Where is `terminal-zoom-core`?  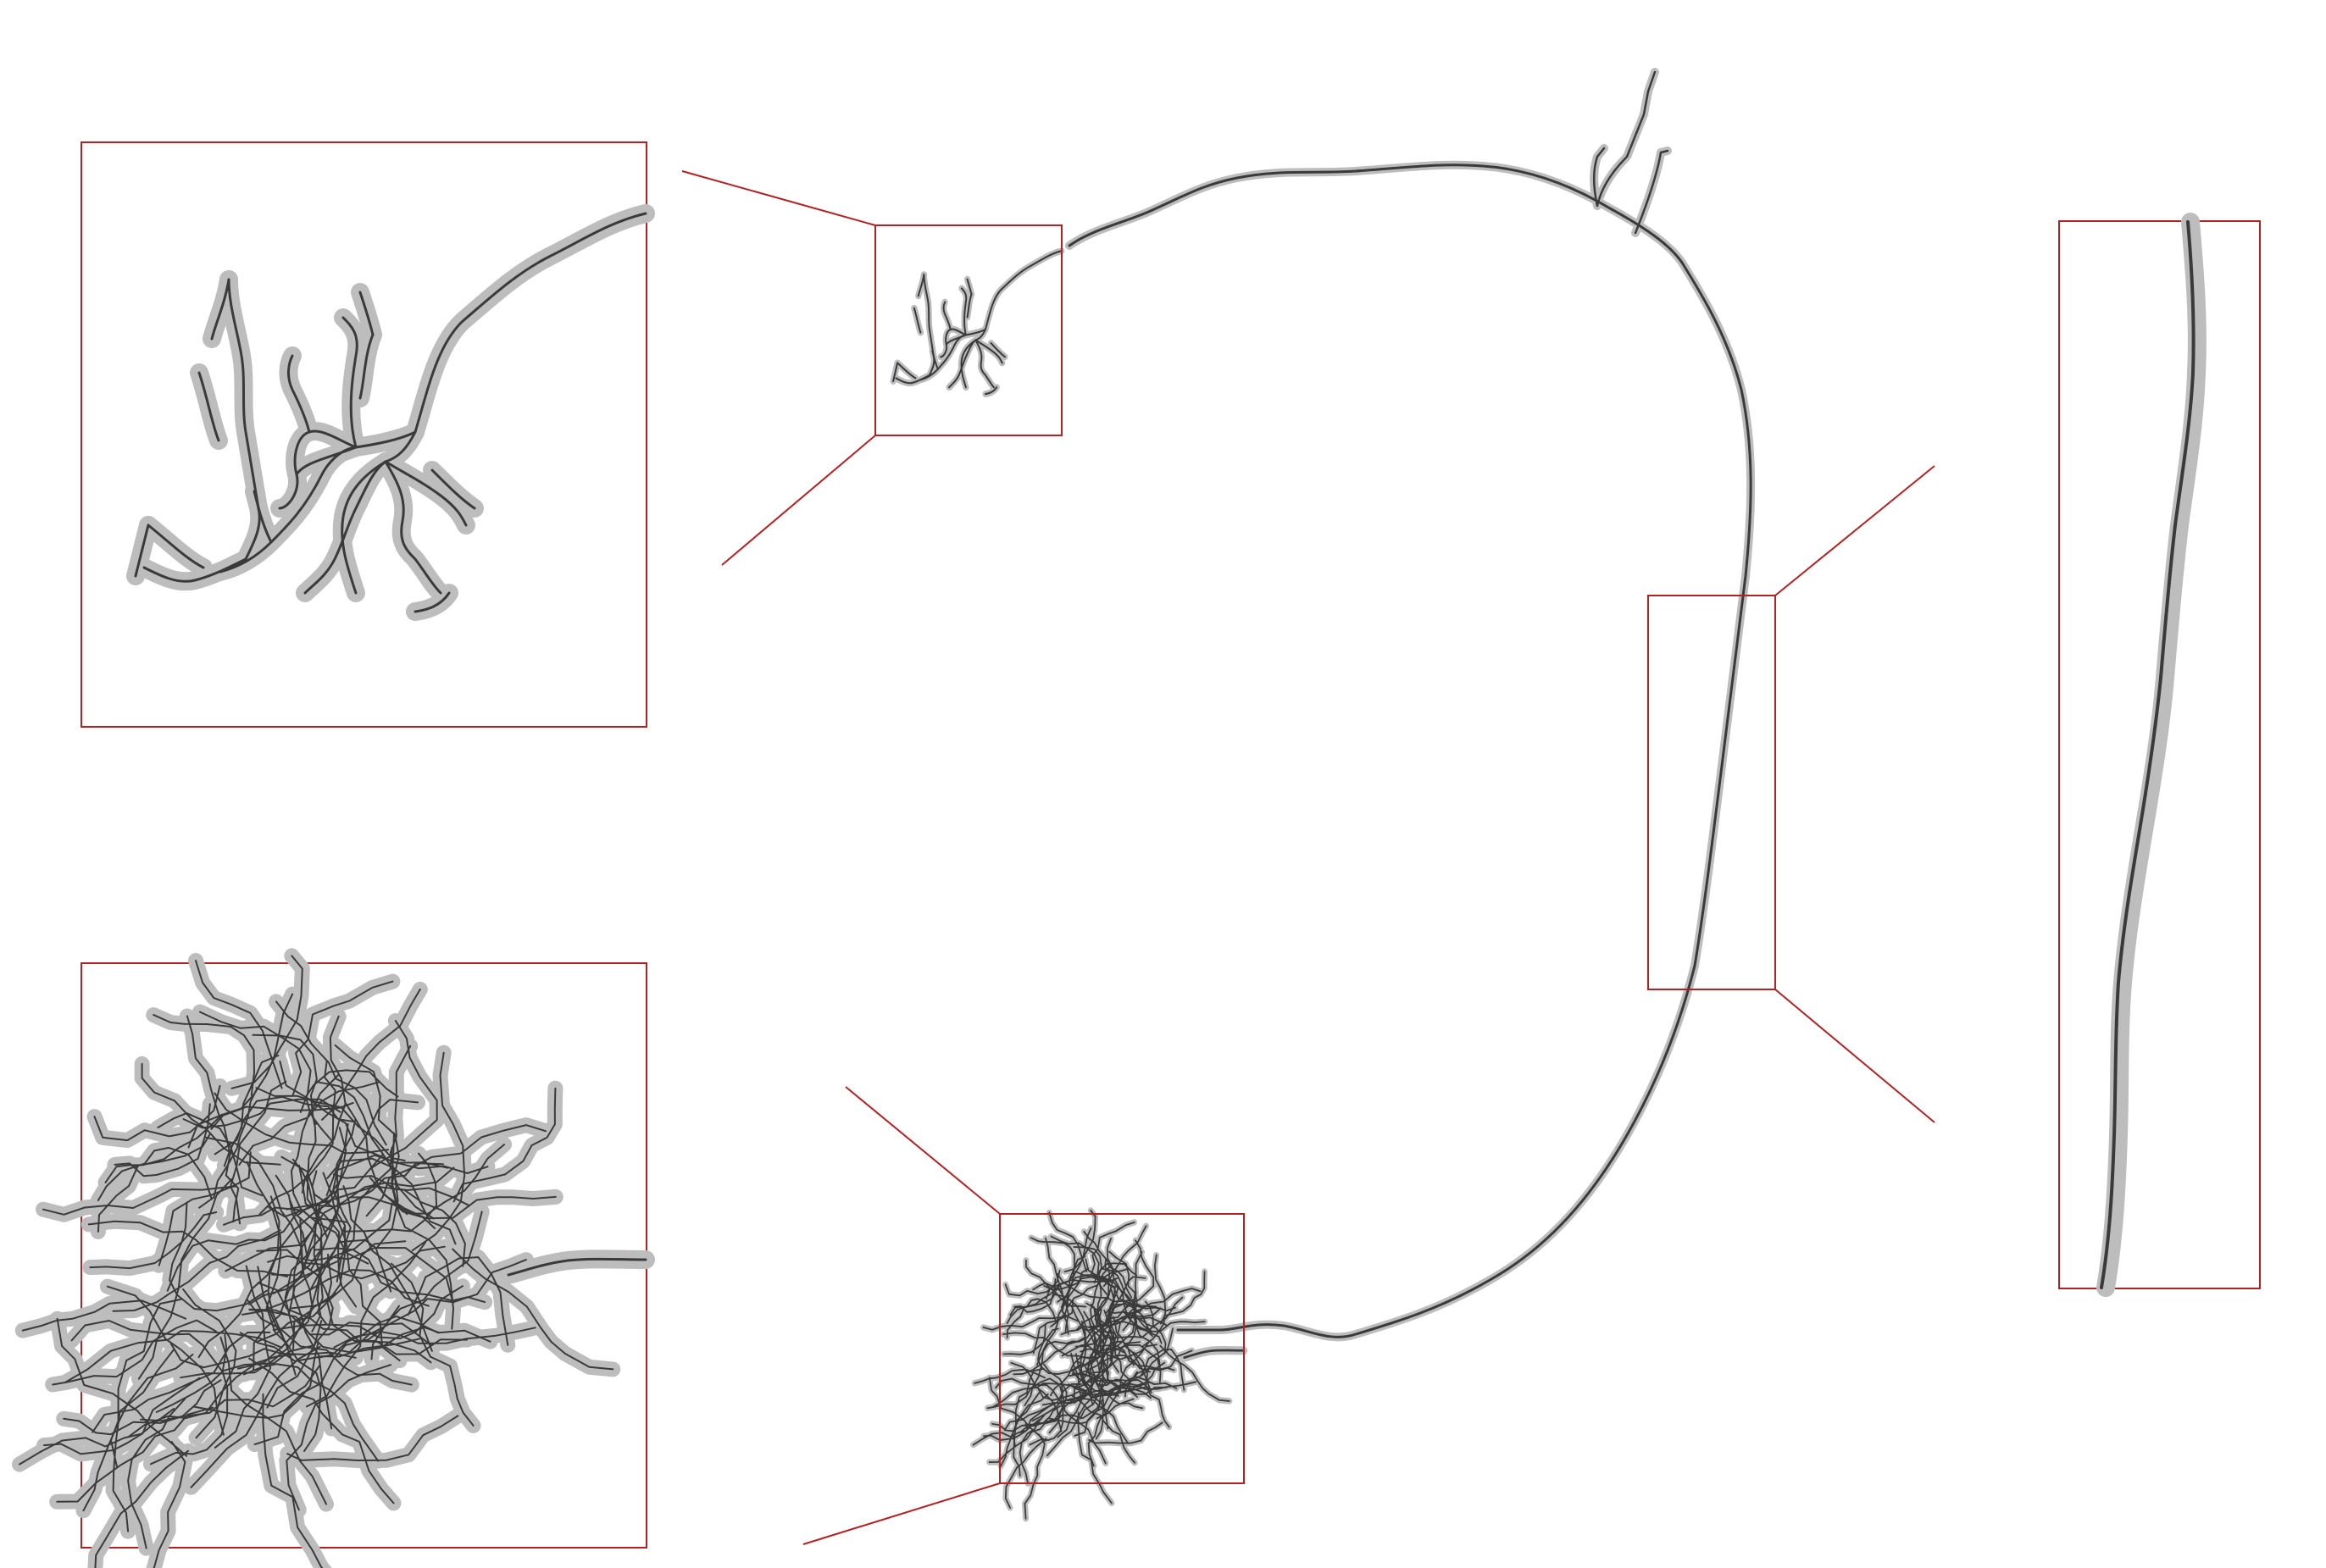 terminal-zoom-core is located at coordinates (333, 1261).